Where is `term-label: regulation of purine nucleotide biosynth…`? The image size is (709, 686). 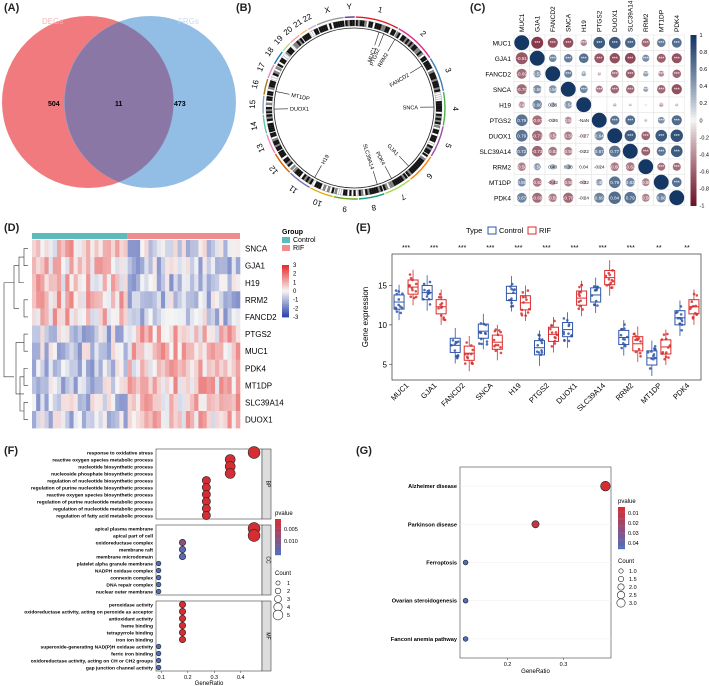 term-label: regulation of purine nucleotide biosynth… is located at coordinates (92, 489).